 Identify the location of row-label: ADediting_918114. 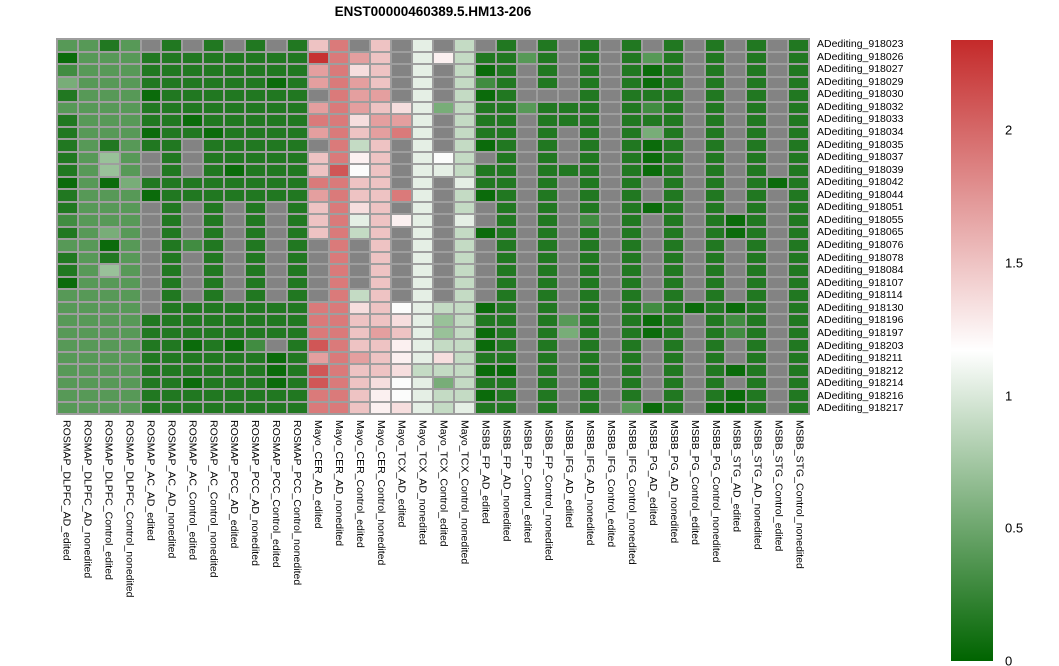
(860, 295).